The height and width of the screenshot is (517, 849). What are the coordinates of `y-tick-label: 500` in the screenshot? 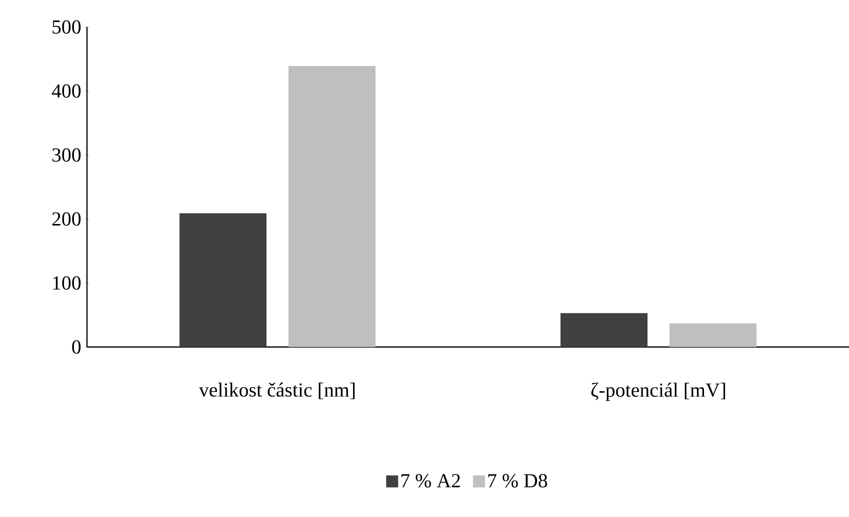 It's located at (66, 27).